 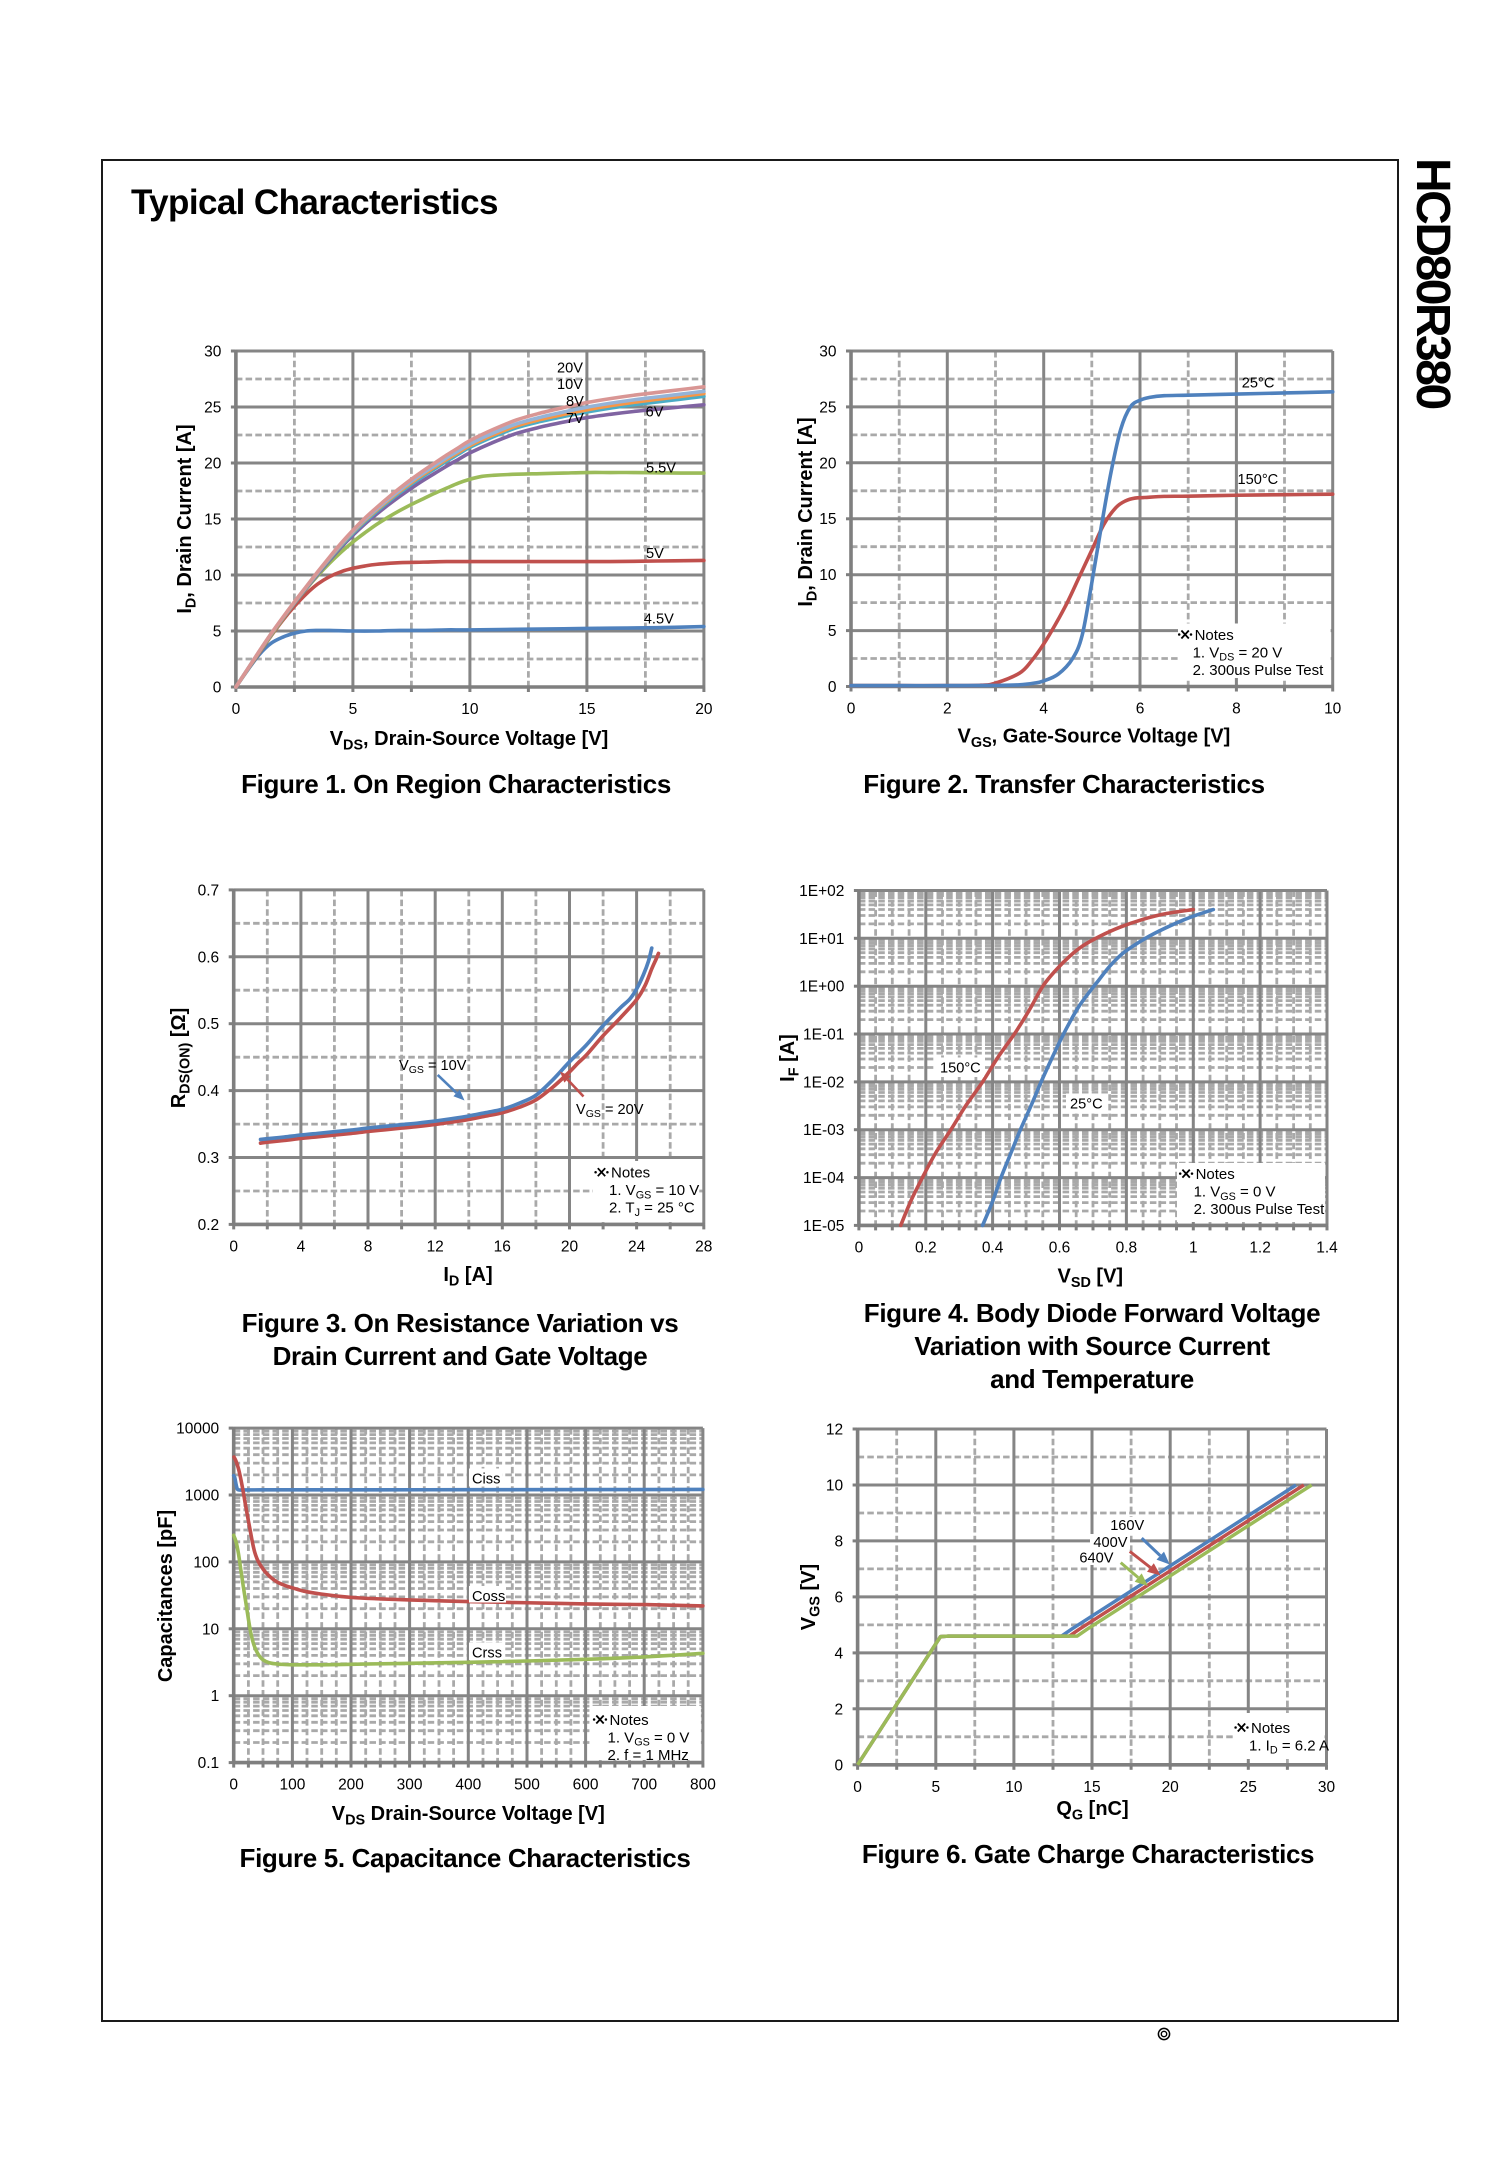 I want to click on svg-text: 1. VGS = 0 V, so click(x=649, y=1738).